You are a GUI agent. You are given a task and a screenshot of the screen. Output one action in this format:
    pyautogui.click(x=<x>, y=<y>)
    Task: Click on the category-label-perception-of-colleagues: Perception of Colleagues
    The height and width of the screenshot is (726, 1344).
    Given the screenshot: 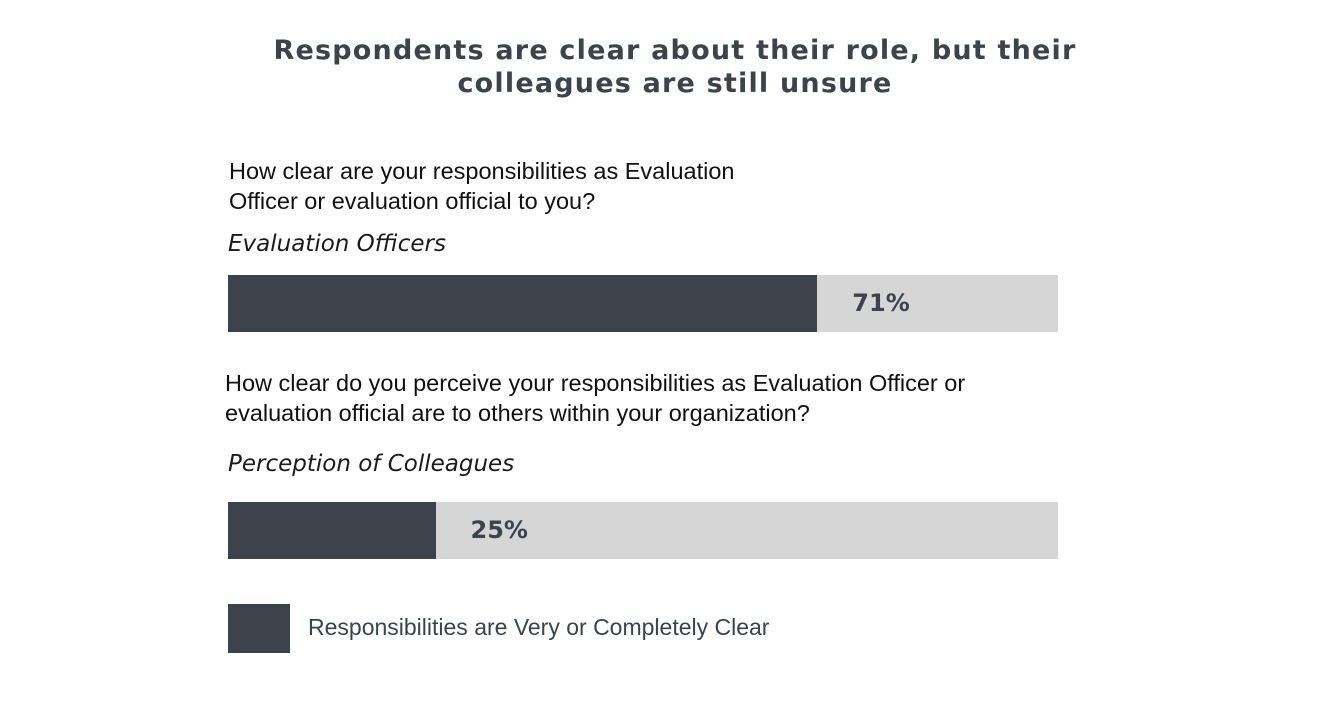 What is the action you would take?
    pyautogui.click(x=371, y=464)
    